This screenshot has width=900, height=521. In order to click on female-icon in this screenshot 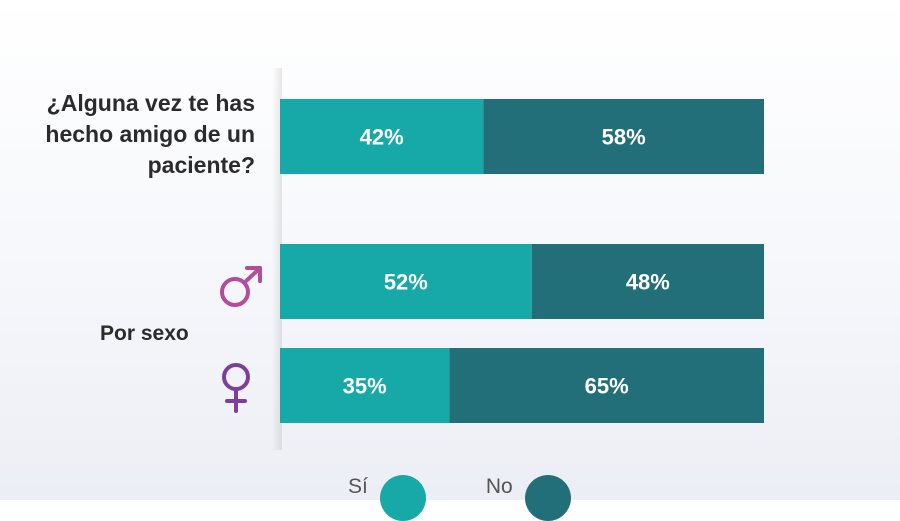, I will do `click(236, 388)`.